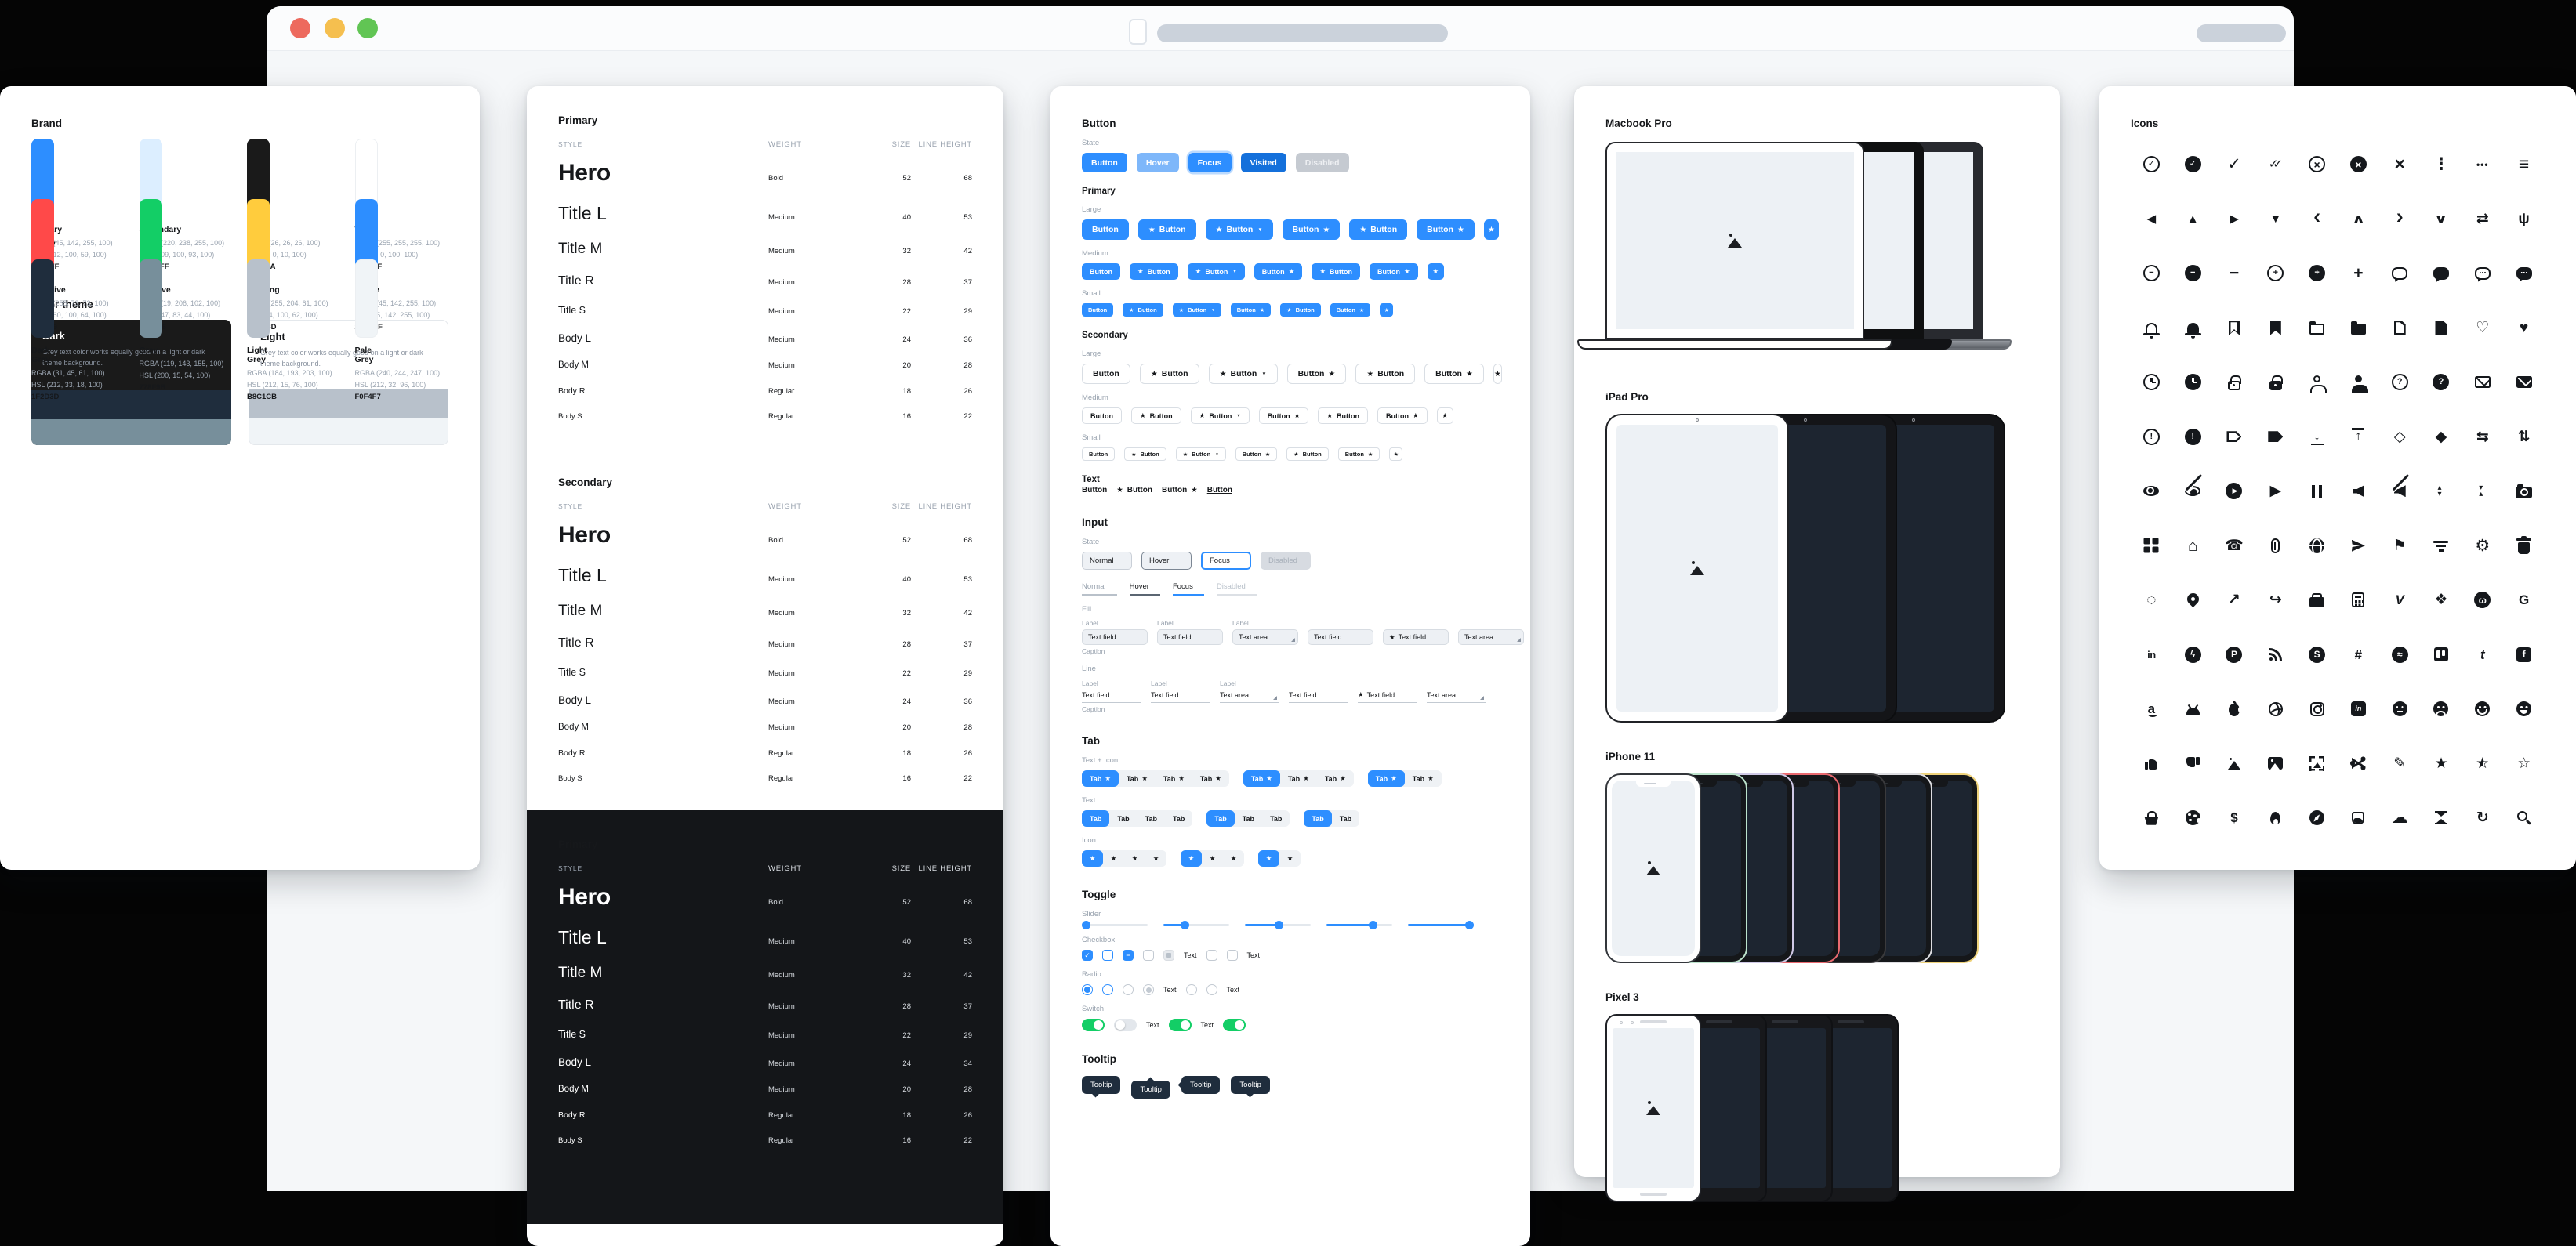 This screenshot has width=2576, height=1246. Describe the element at coordinates (2275, 819) in the screenshot. I see `flame-icon` at that location.